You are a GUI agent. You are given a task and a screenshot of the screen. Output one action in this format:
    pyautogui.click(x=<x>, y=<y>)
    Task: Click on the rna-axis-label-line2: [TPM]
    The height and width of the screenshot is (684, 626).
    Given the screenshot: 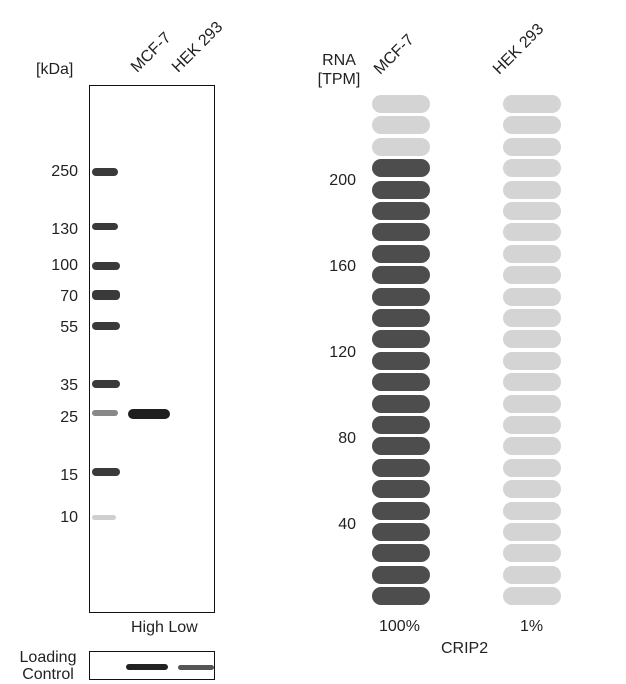 What is the action you would take?
    pyautogui.click(x=339, y=79)
    